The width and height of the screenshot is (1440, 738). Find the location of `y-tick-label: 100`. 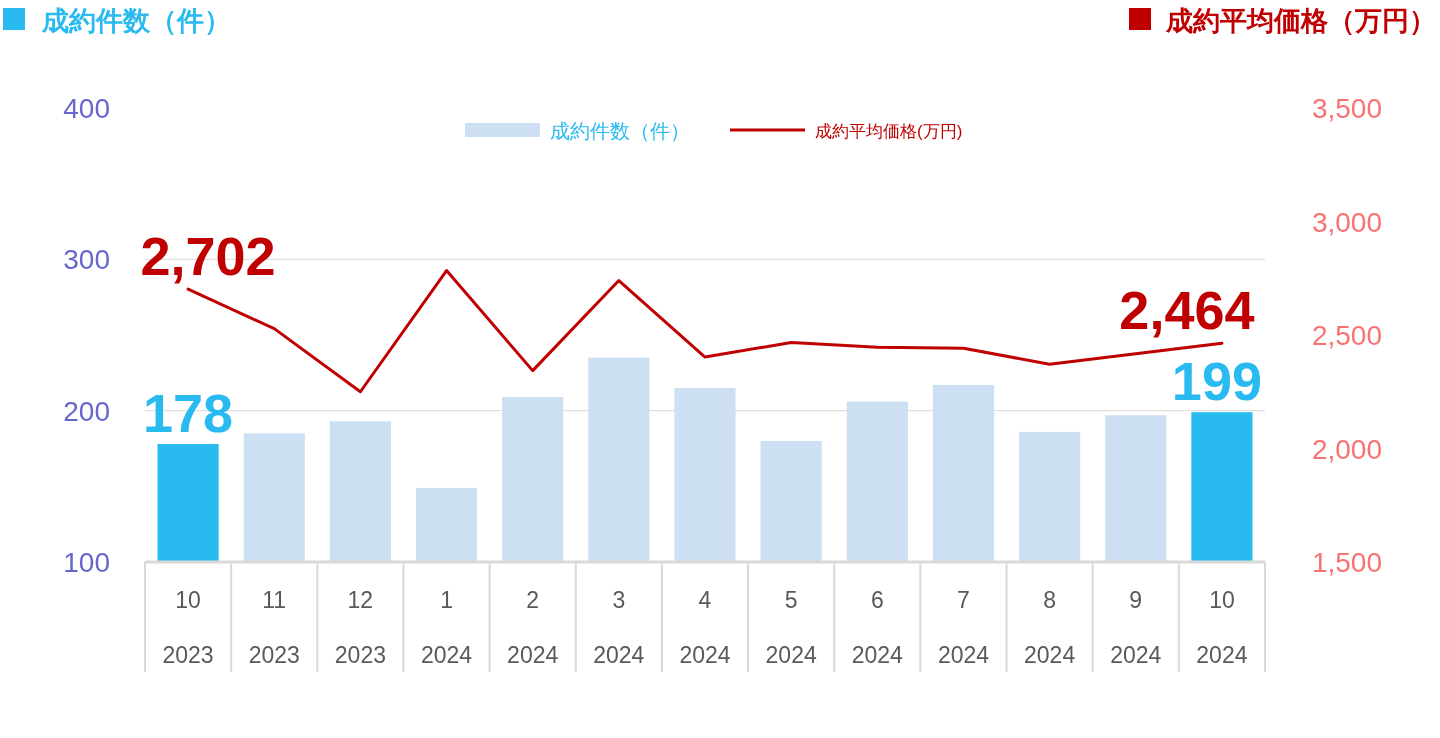

y-tick-label: 100 is located at coordinates (86, 562).